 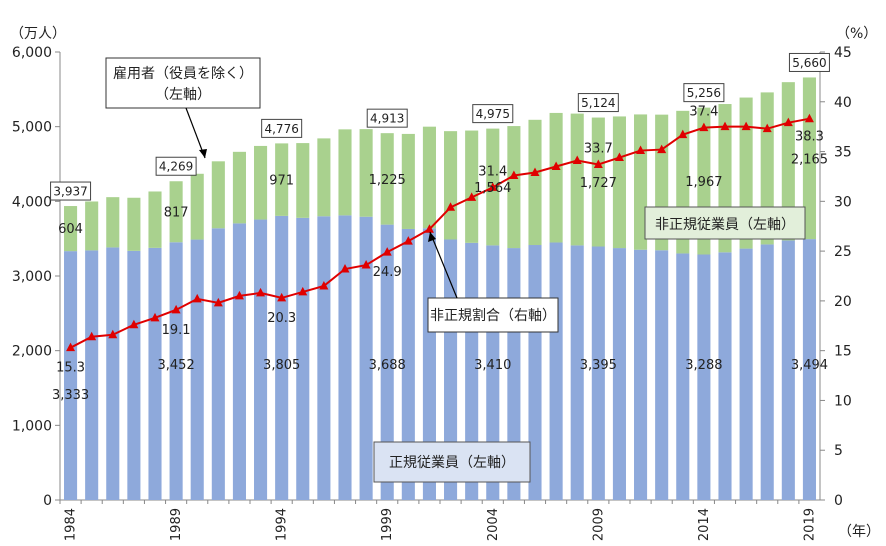 I want to click on x-tick-label: 2014, so click(x=704, y=524).